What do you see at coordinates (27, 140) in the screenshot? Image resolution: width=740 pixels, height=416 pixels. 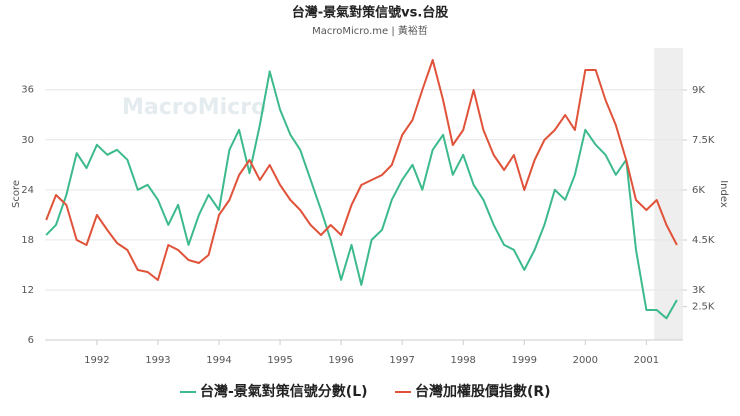 I see `y-tick-label: 30` at bounding box center [27, 140].